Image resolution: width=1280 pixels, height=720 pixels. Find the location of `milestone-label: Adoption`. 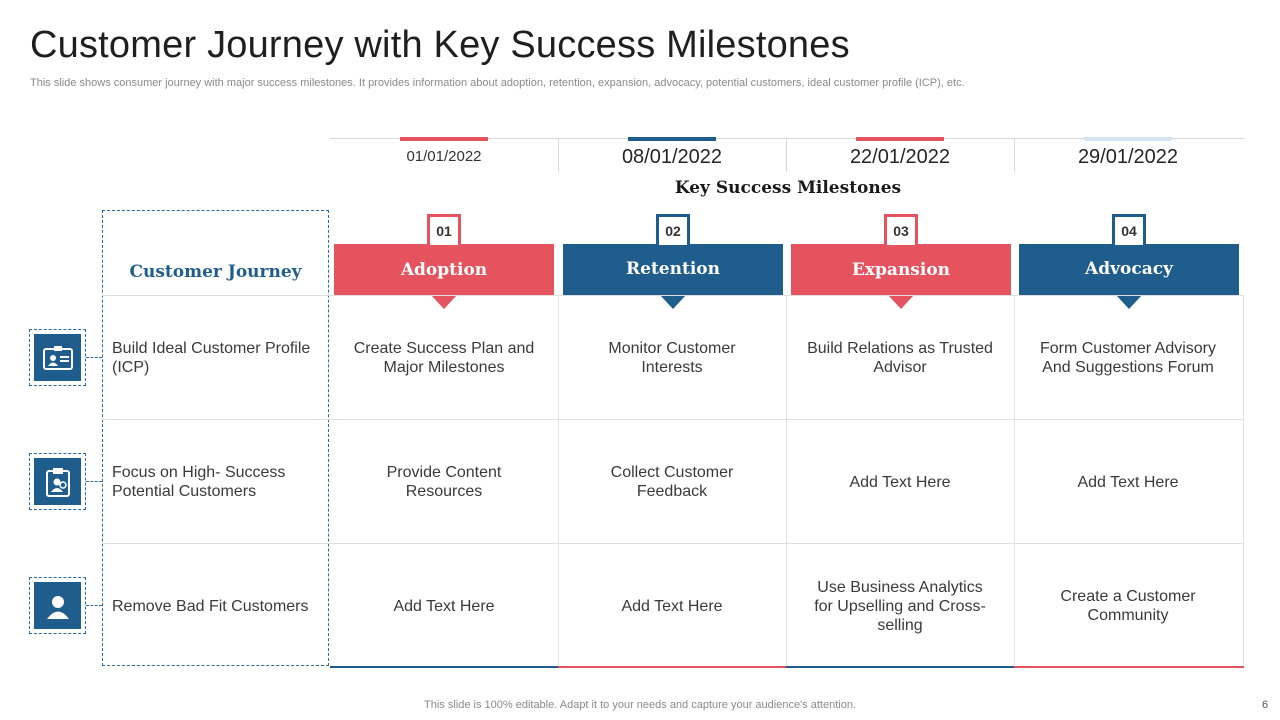

milestone-label: Adoption is located at coordinates (444, 270).